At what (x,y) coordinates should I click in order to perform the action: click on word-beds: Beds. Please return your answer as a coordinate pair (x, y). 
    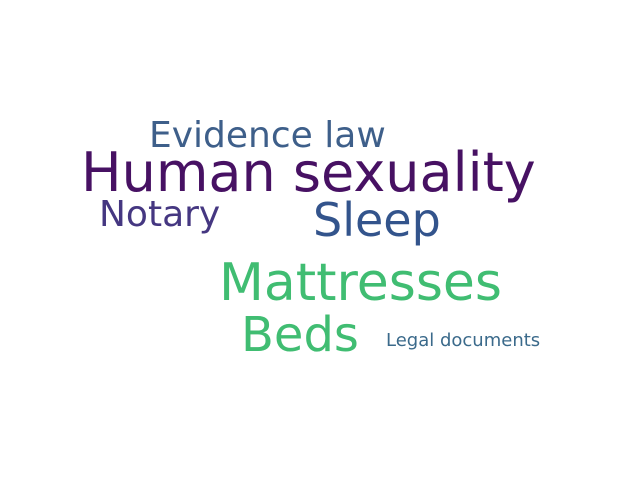
    Looking at the image, I should click on (300, 335).